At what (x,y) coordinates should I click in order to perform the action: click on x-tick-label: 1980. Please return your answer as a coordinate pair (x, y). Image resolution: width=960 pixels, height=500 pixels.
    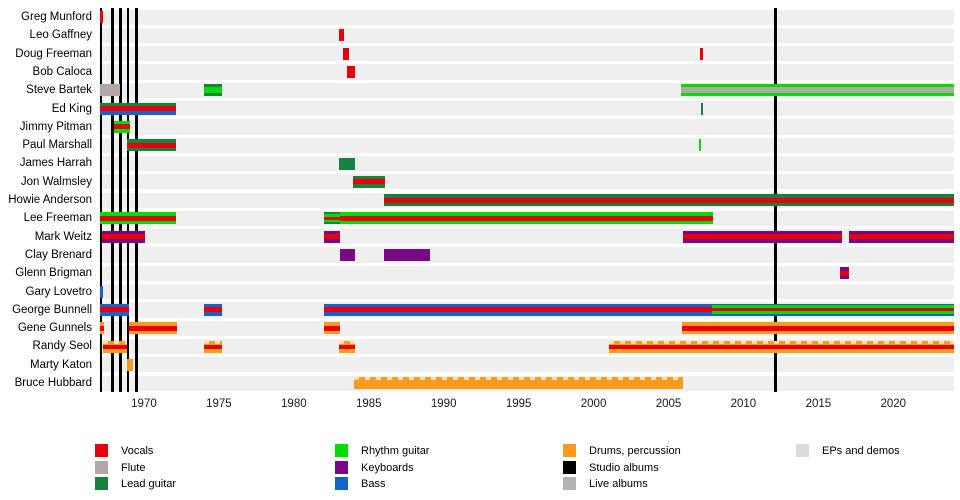
    Looking at the image, I should click on (294, 404).